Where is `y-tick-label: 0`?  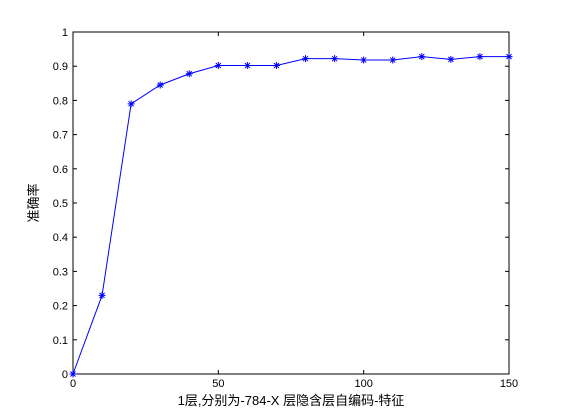
y-tick-label: 0 is located at coordinates (65, 375).